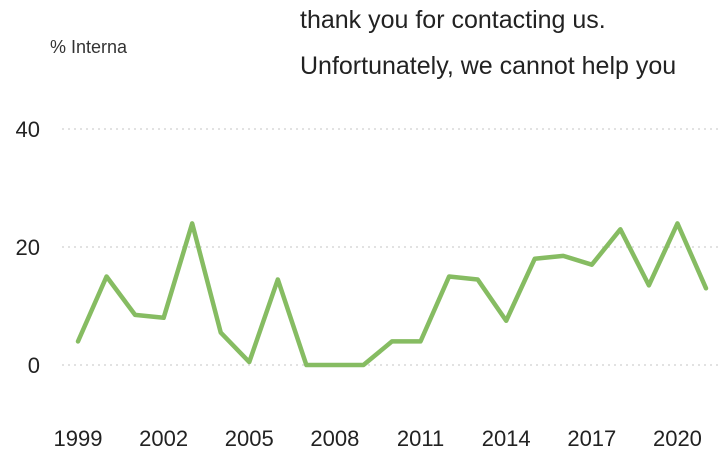 The height and width of the screenshot is (449, 722). I want to click on overlay-text-line-1: thank you for contacting us., so click(453, 20).